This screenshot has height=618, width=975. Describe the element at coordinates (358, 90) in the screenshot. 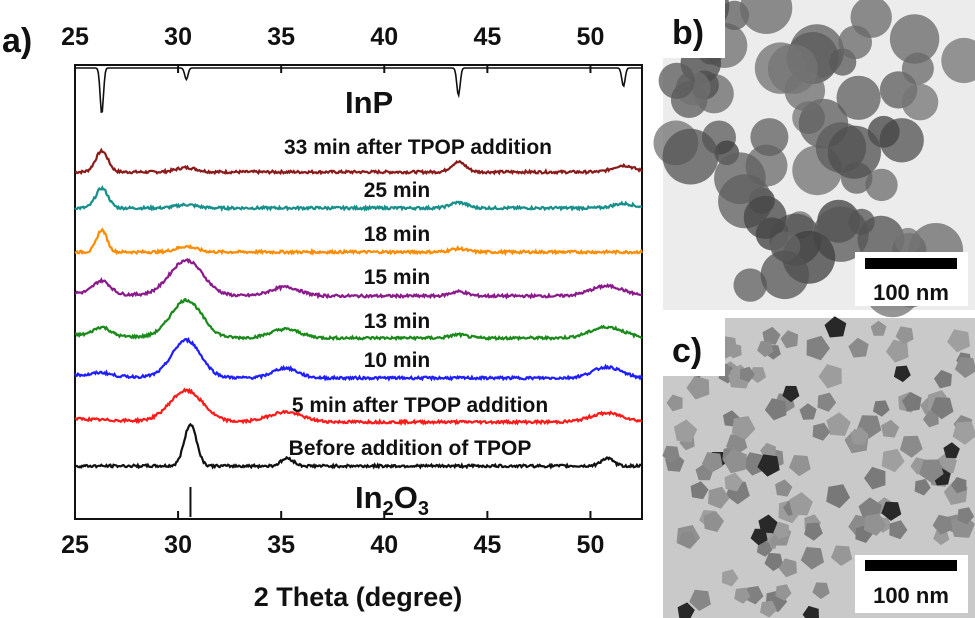

I see `inp-reference-line` at that location.